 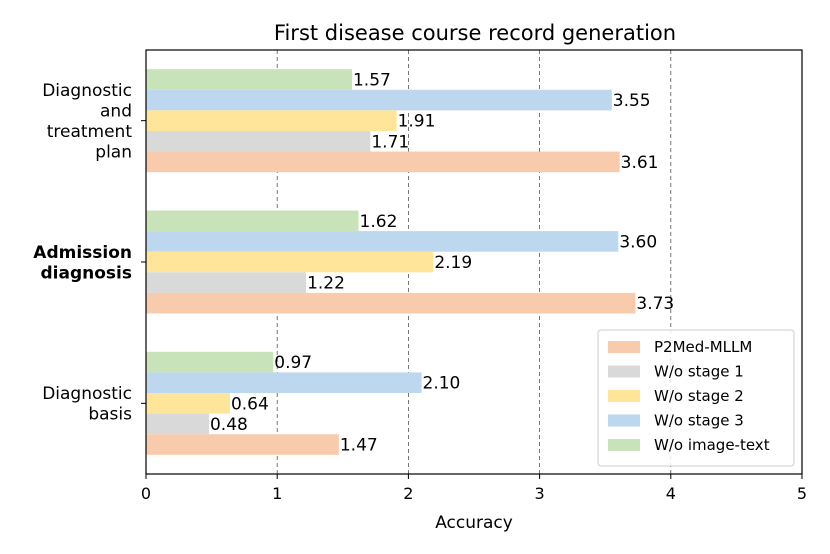 What do you see at coordinates (453, 263) in the screenshot?
I see `data-label: 2.19` at bounding box center [453, 263].